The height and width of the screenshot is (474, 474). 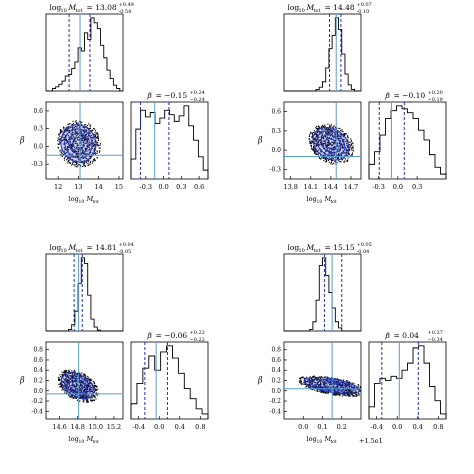 I want to click on mass-histogram-frame, so click(x=322, y=292).